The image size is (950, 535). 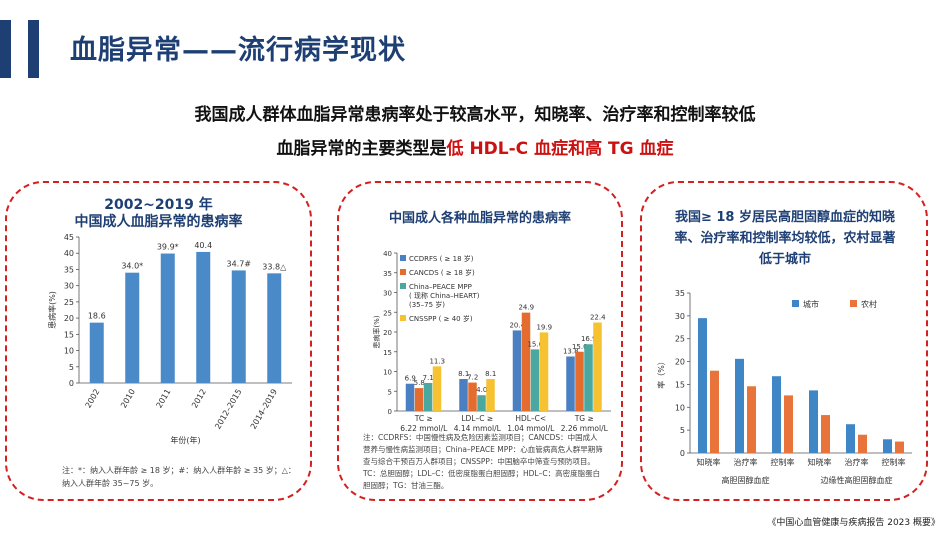 I want to click on data-label: 34.7#, so click(x=238, y=263).